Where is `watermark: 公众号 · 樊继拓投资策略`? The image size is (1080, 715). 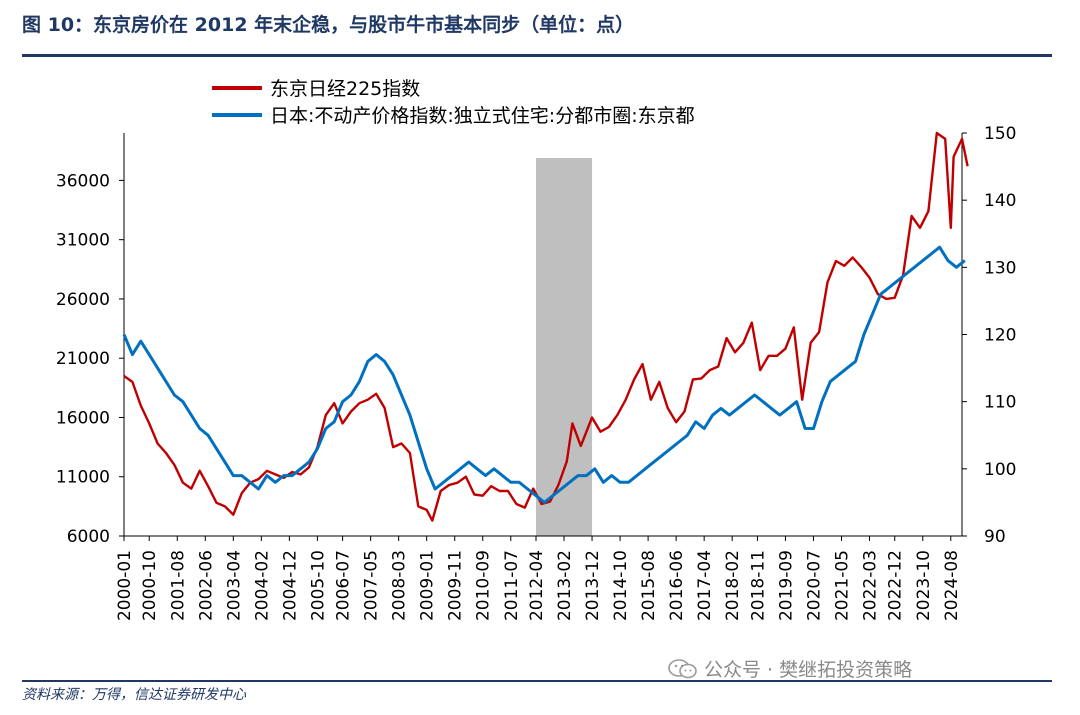 watermark: 公众号 · 樊继拓投资策略 is located at coordinates (790, 668).